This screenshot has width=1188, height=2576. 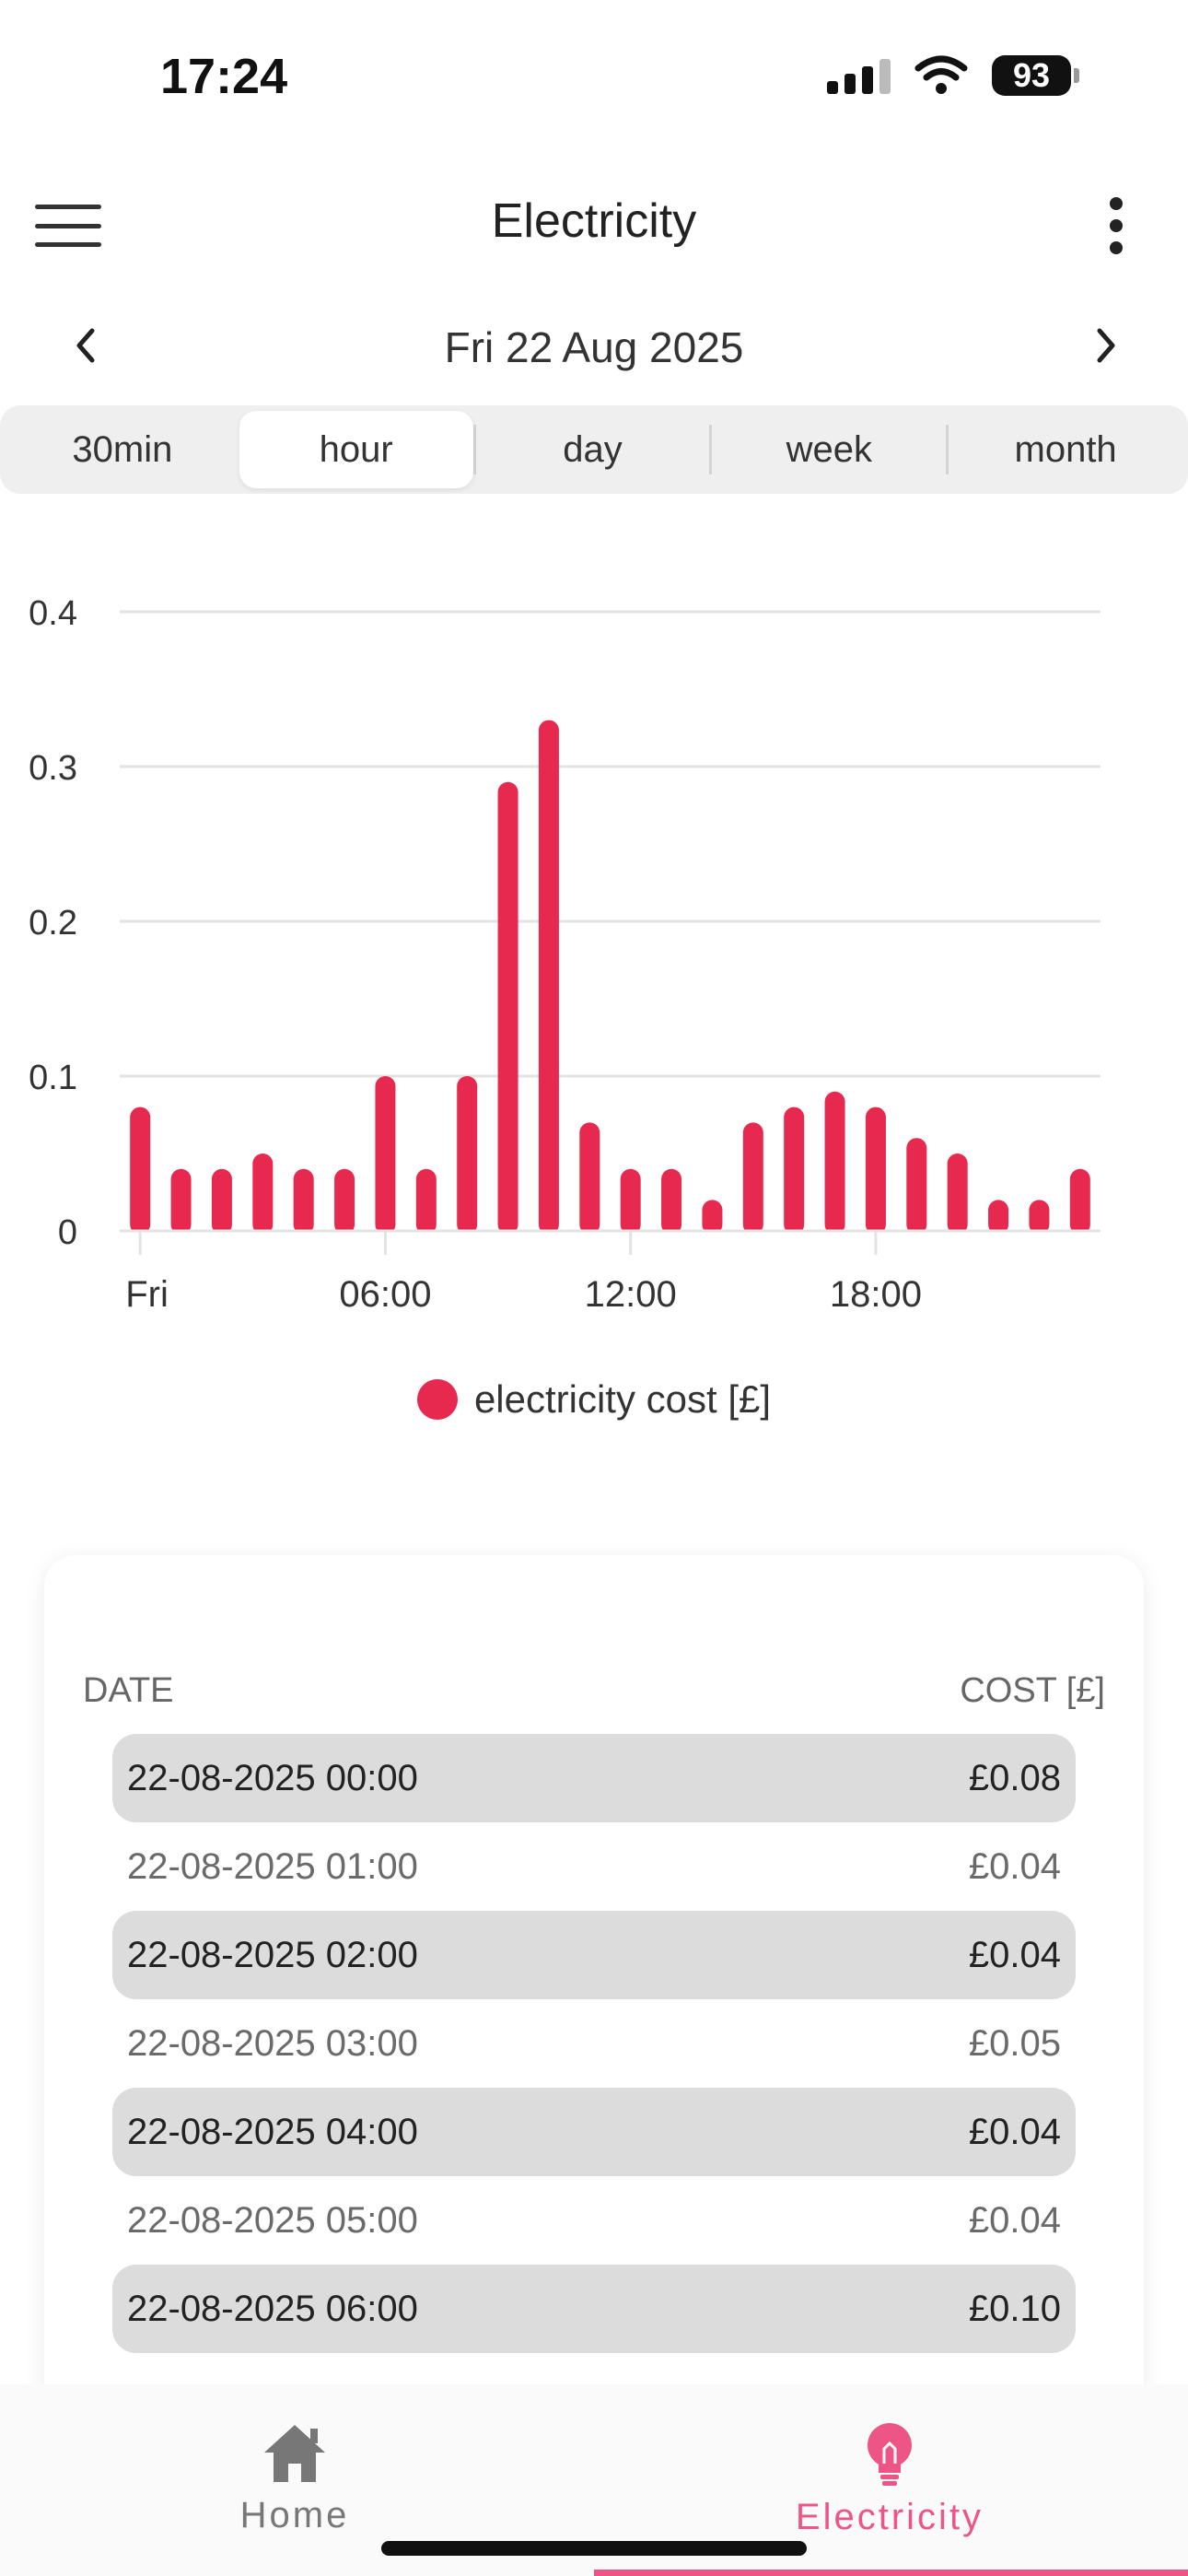 I want to click on battery-icon: 93, so click(x=1035, y=75).